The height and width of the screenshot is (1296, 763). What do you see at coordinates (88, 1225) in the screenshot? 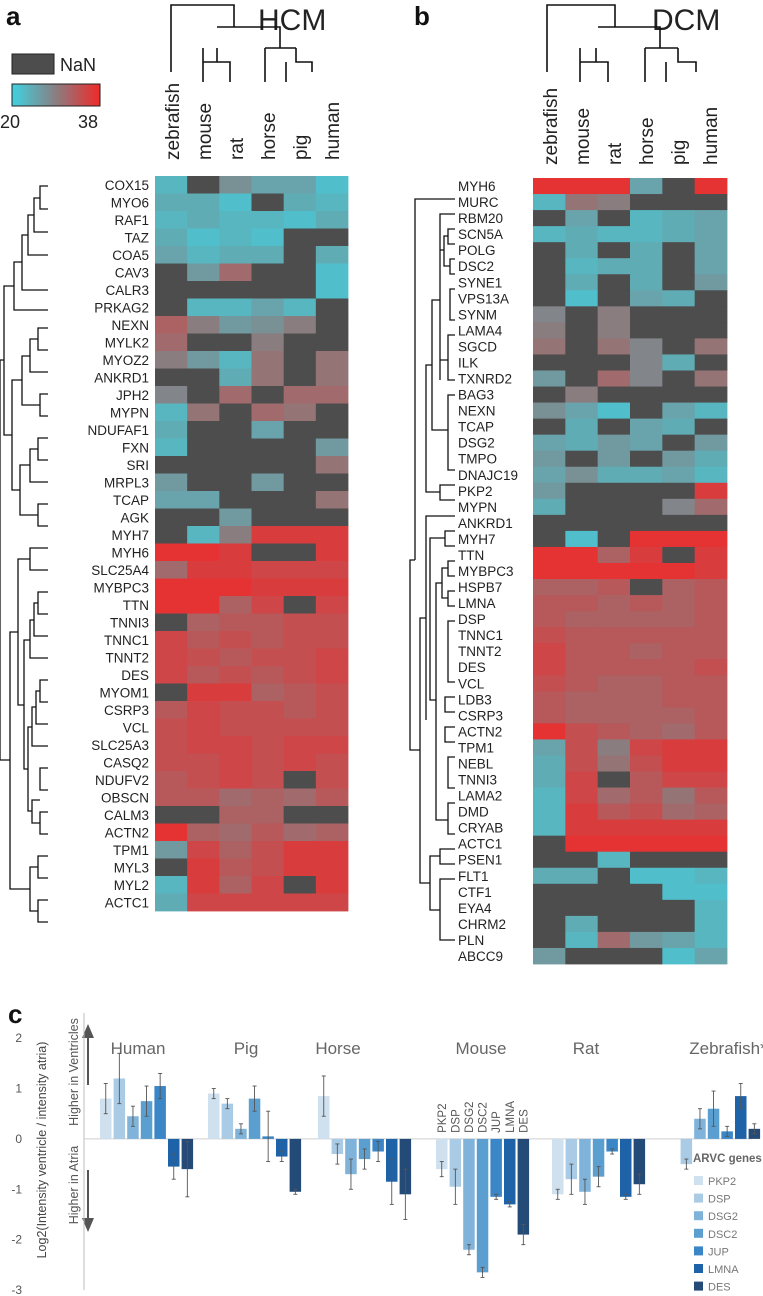
I see `down-arrow-icon` at bounding box center [88, 1225].